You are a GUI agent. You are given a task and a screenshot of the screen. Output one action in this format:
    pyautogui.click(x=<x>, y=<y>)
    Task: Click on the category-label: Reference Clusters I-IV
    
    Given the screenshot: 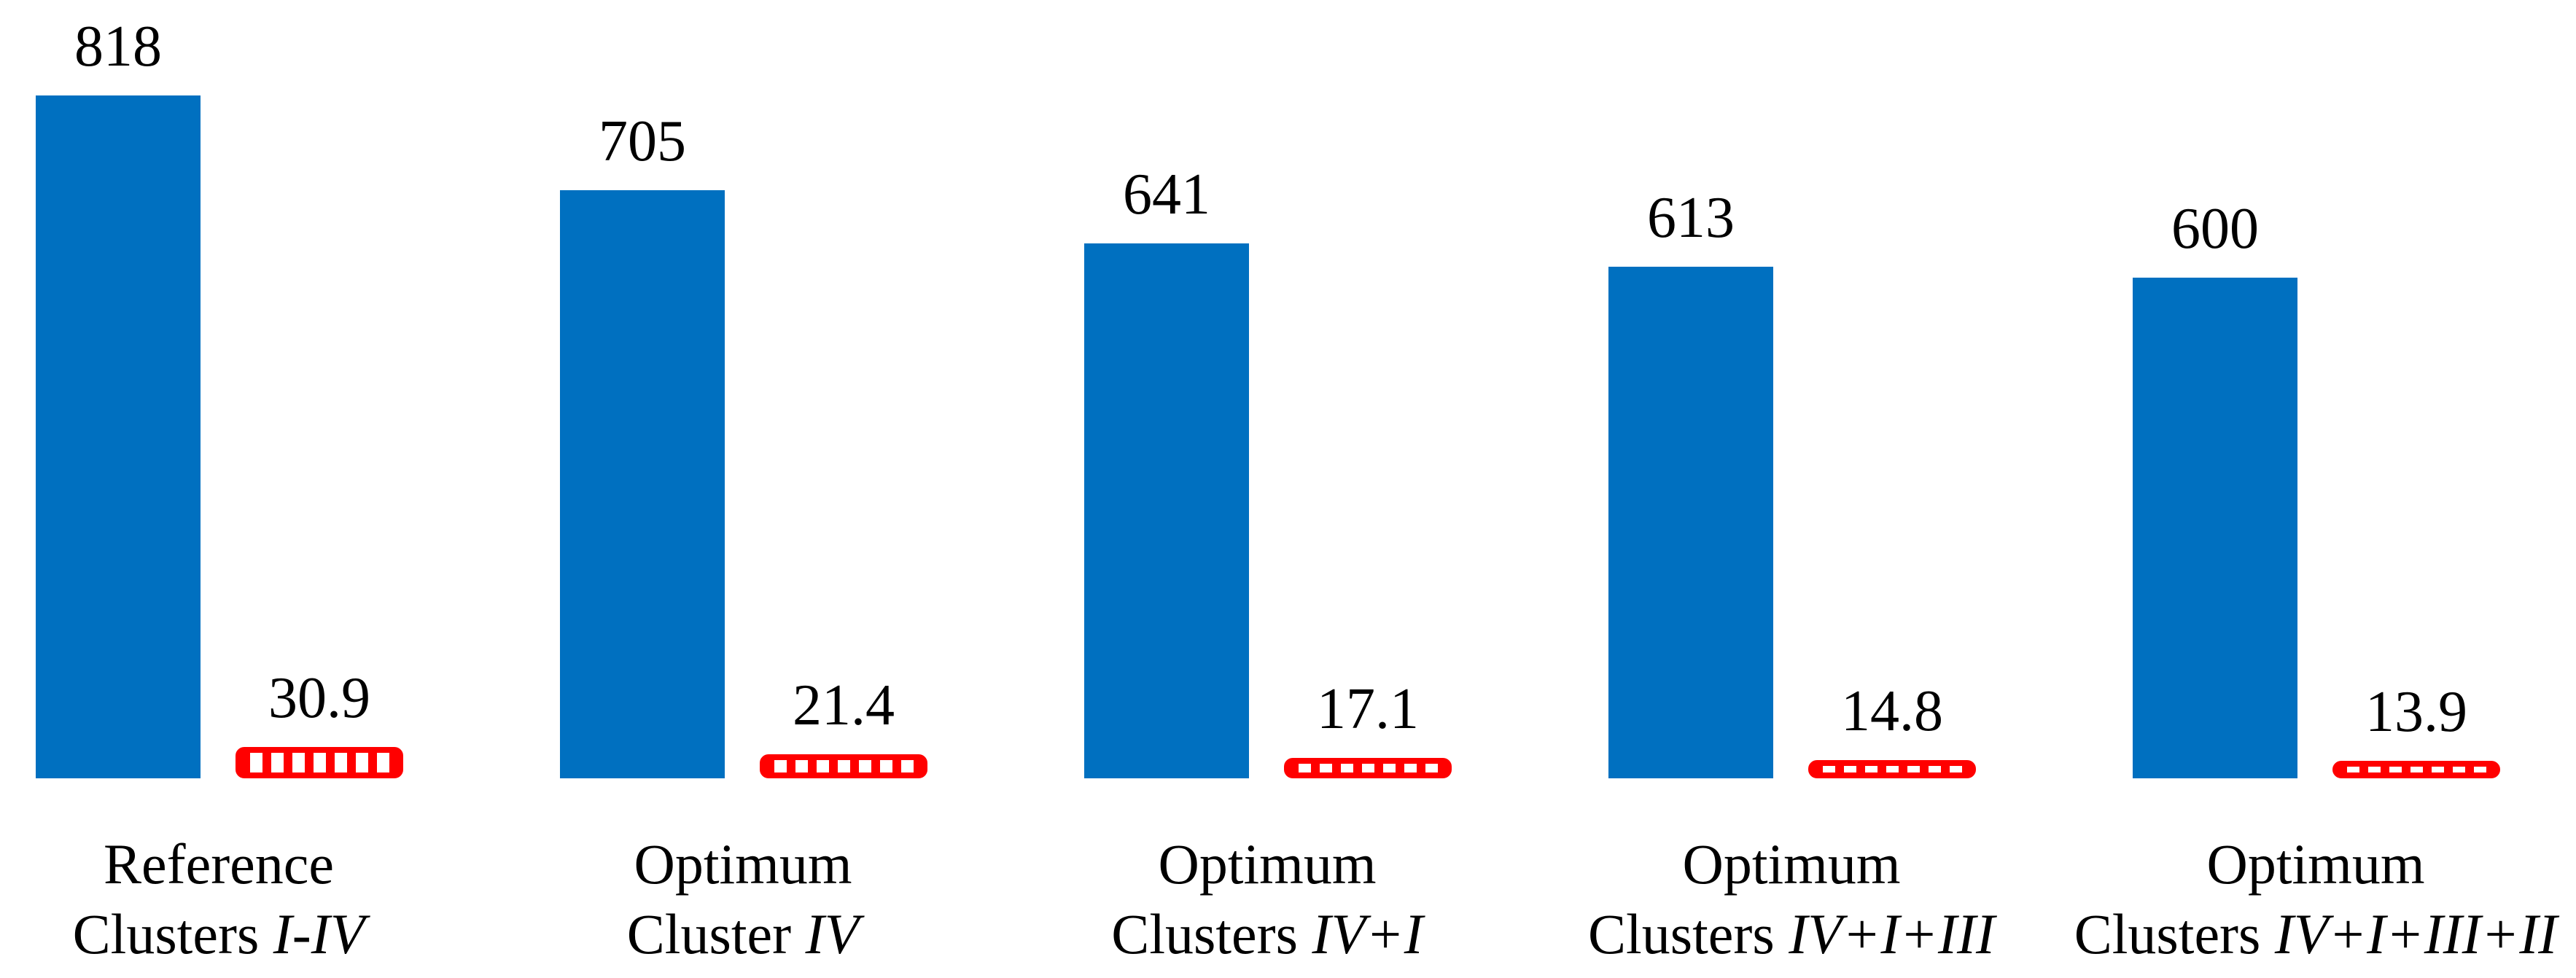 What is the action you would take?
    pyautogui.click(x=248, y=899)
    